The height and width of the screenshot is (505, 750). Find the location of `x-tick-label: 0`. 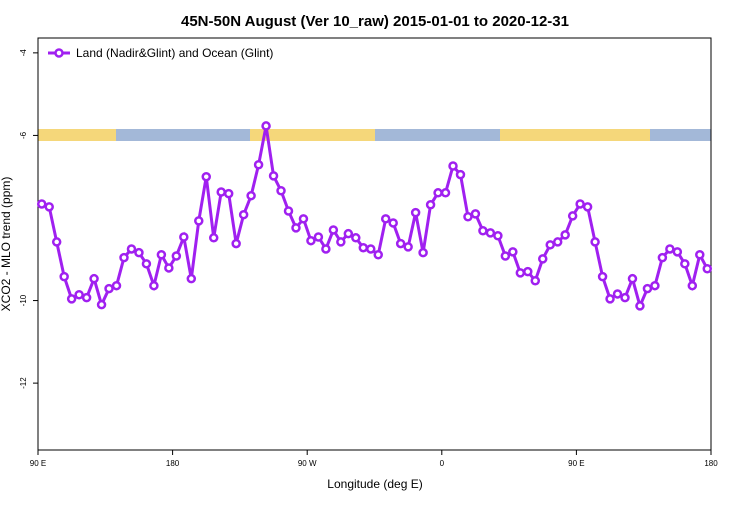

x-tick-label: 0 is located at coordinates (442, 463).